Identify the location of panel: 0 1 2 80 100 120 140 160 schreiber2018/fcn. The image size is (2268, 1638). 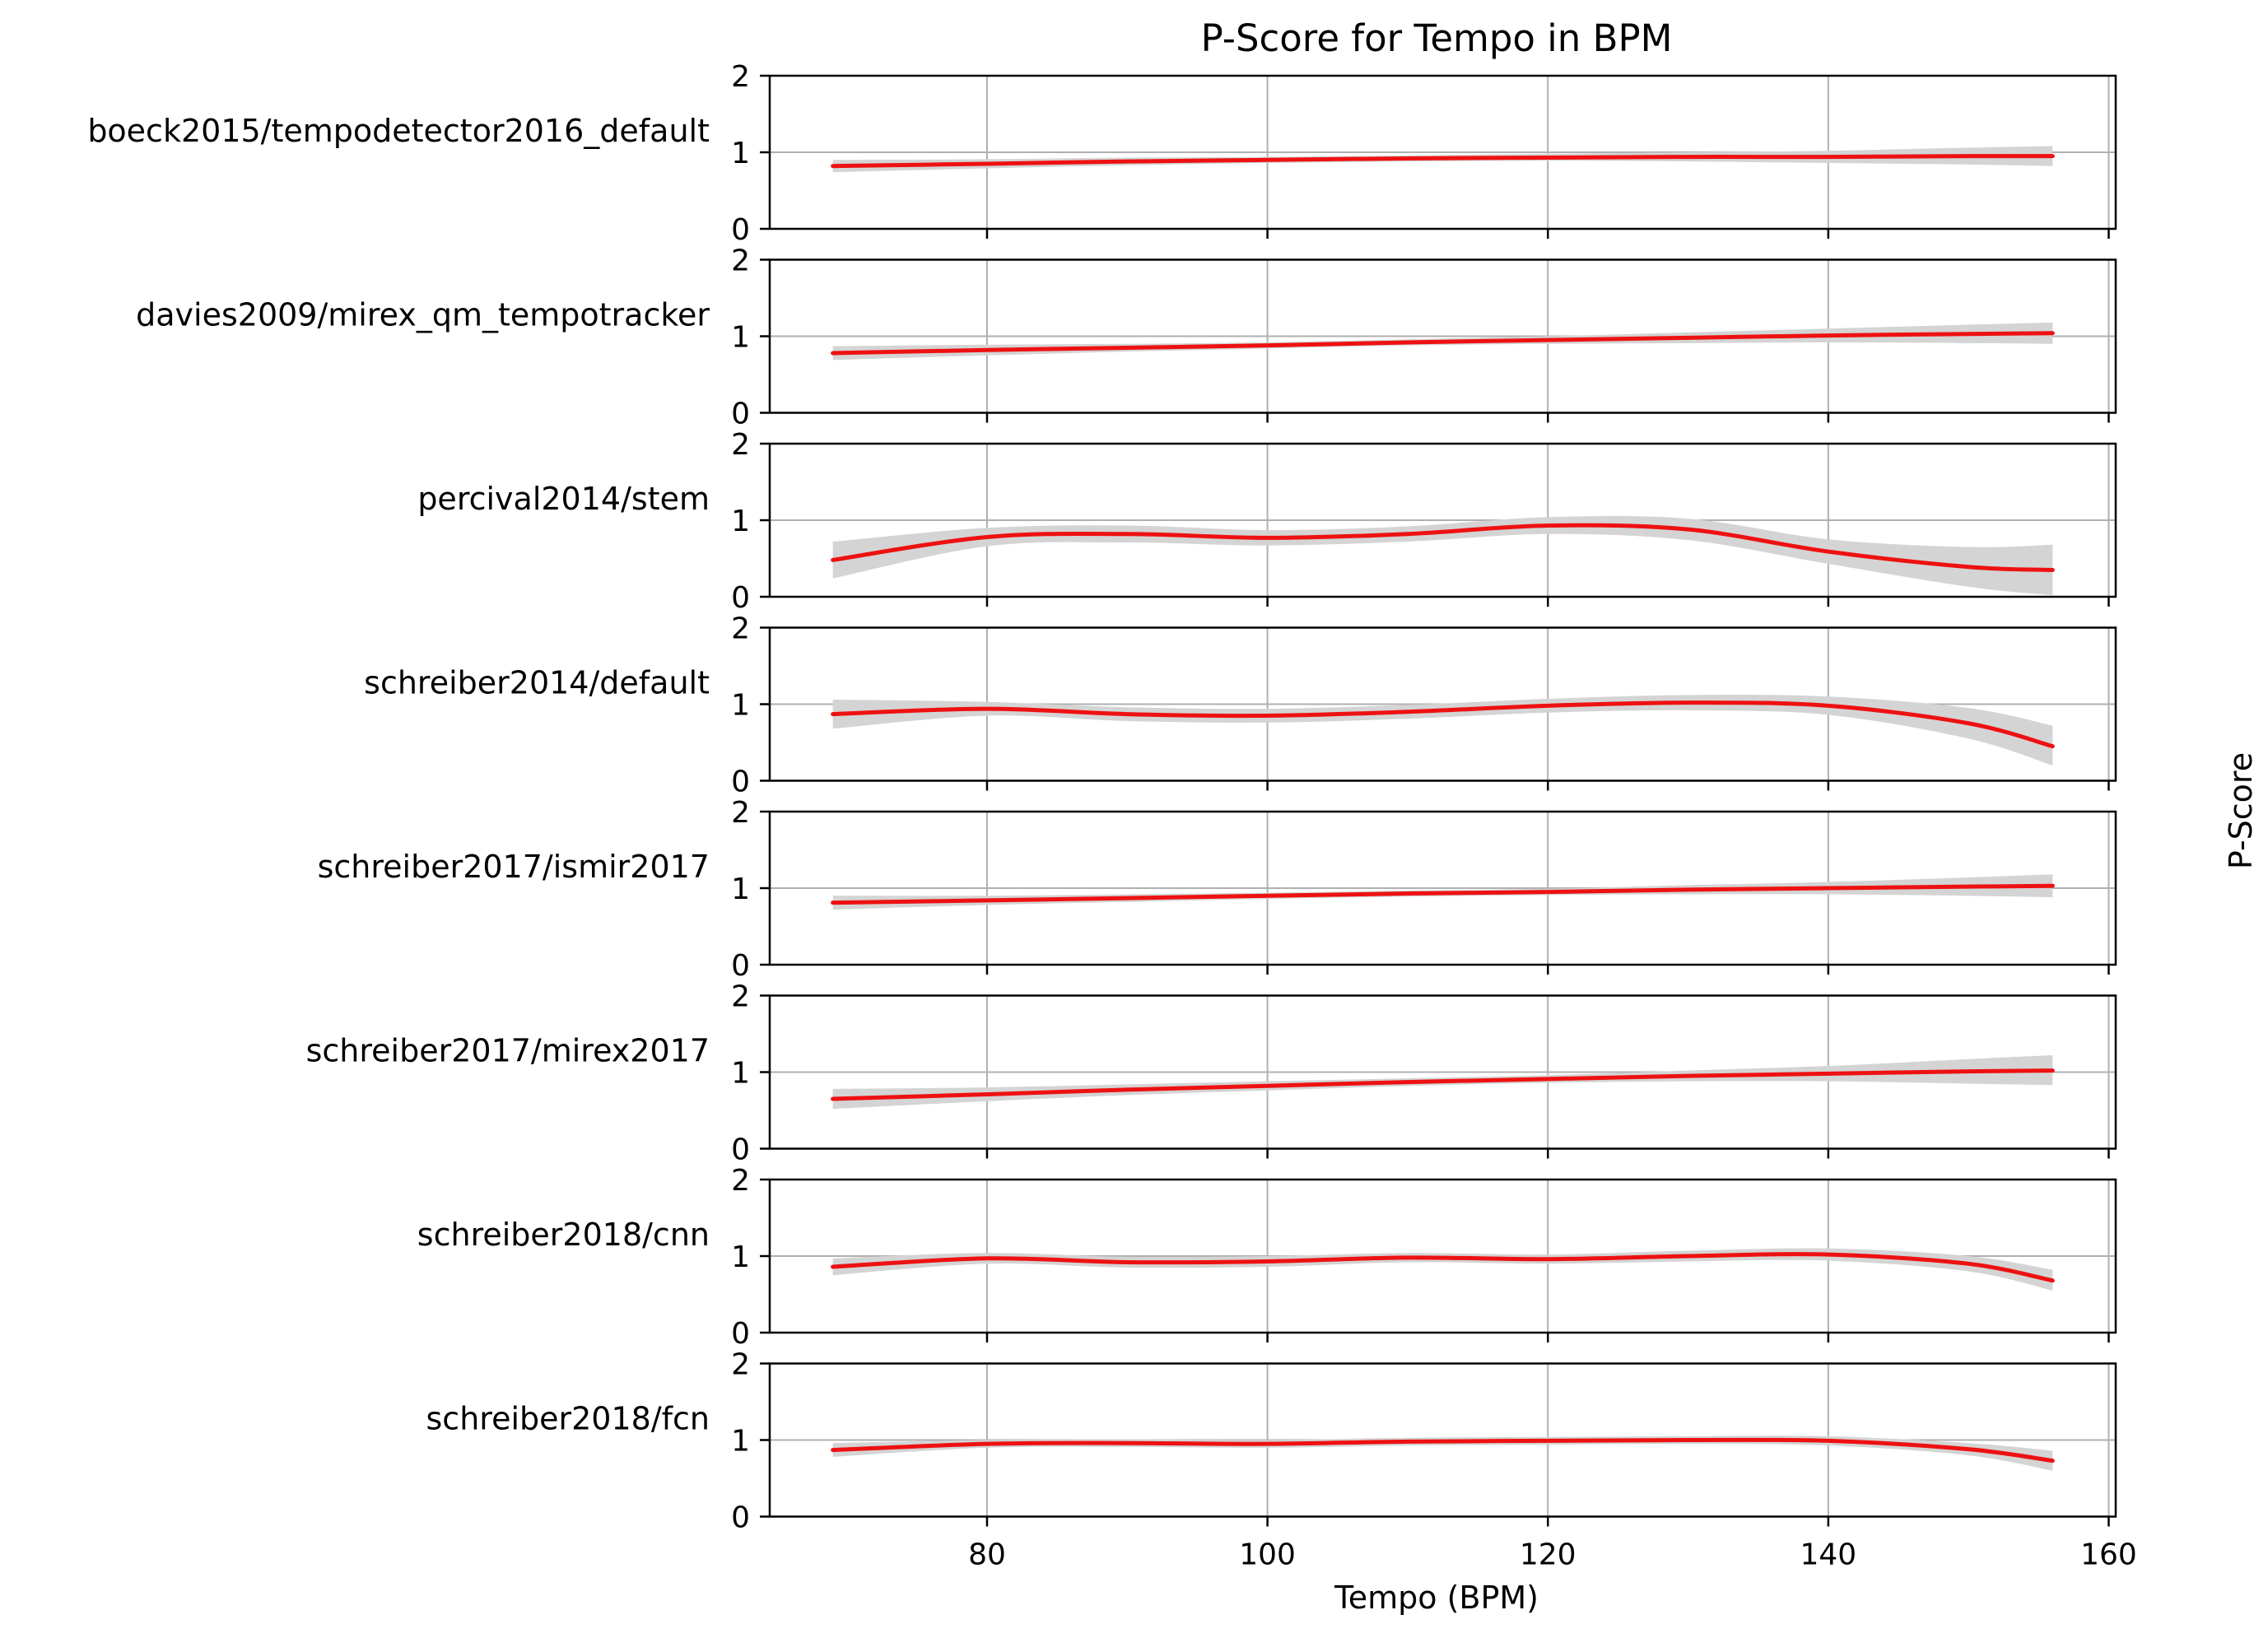
(1281, 1460).